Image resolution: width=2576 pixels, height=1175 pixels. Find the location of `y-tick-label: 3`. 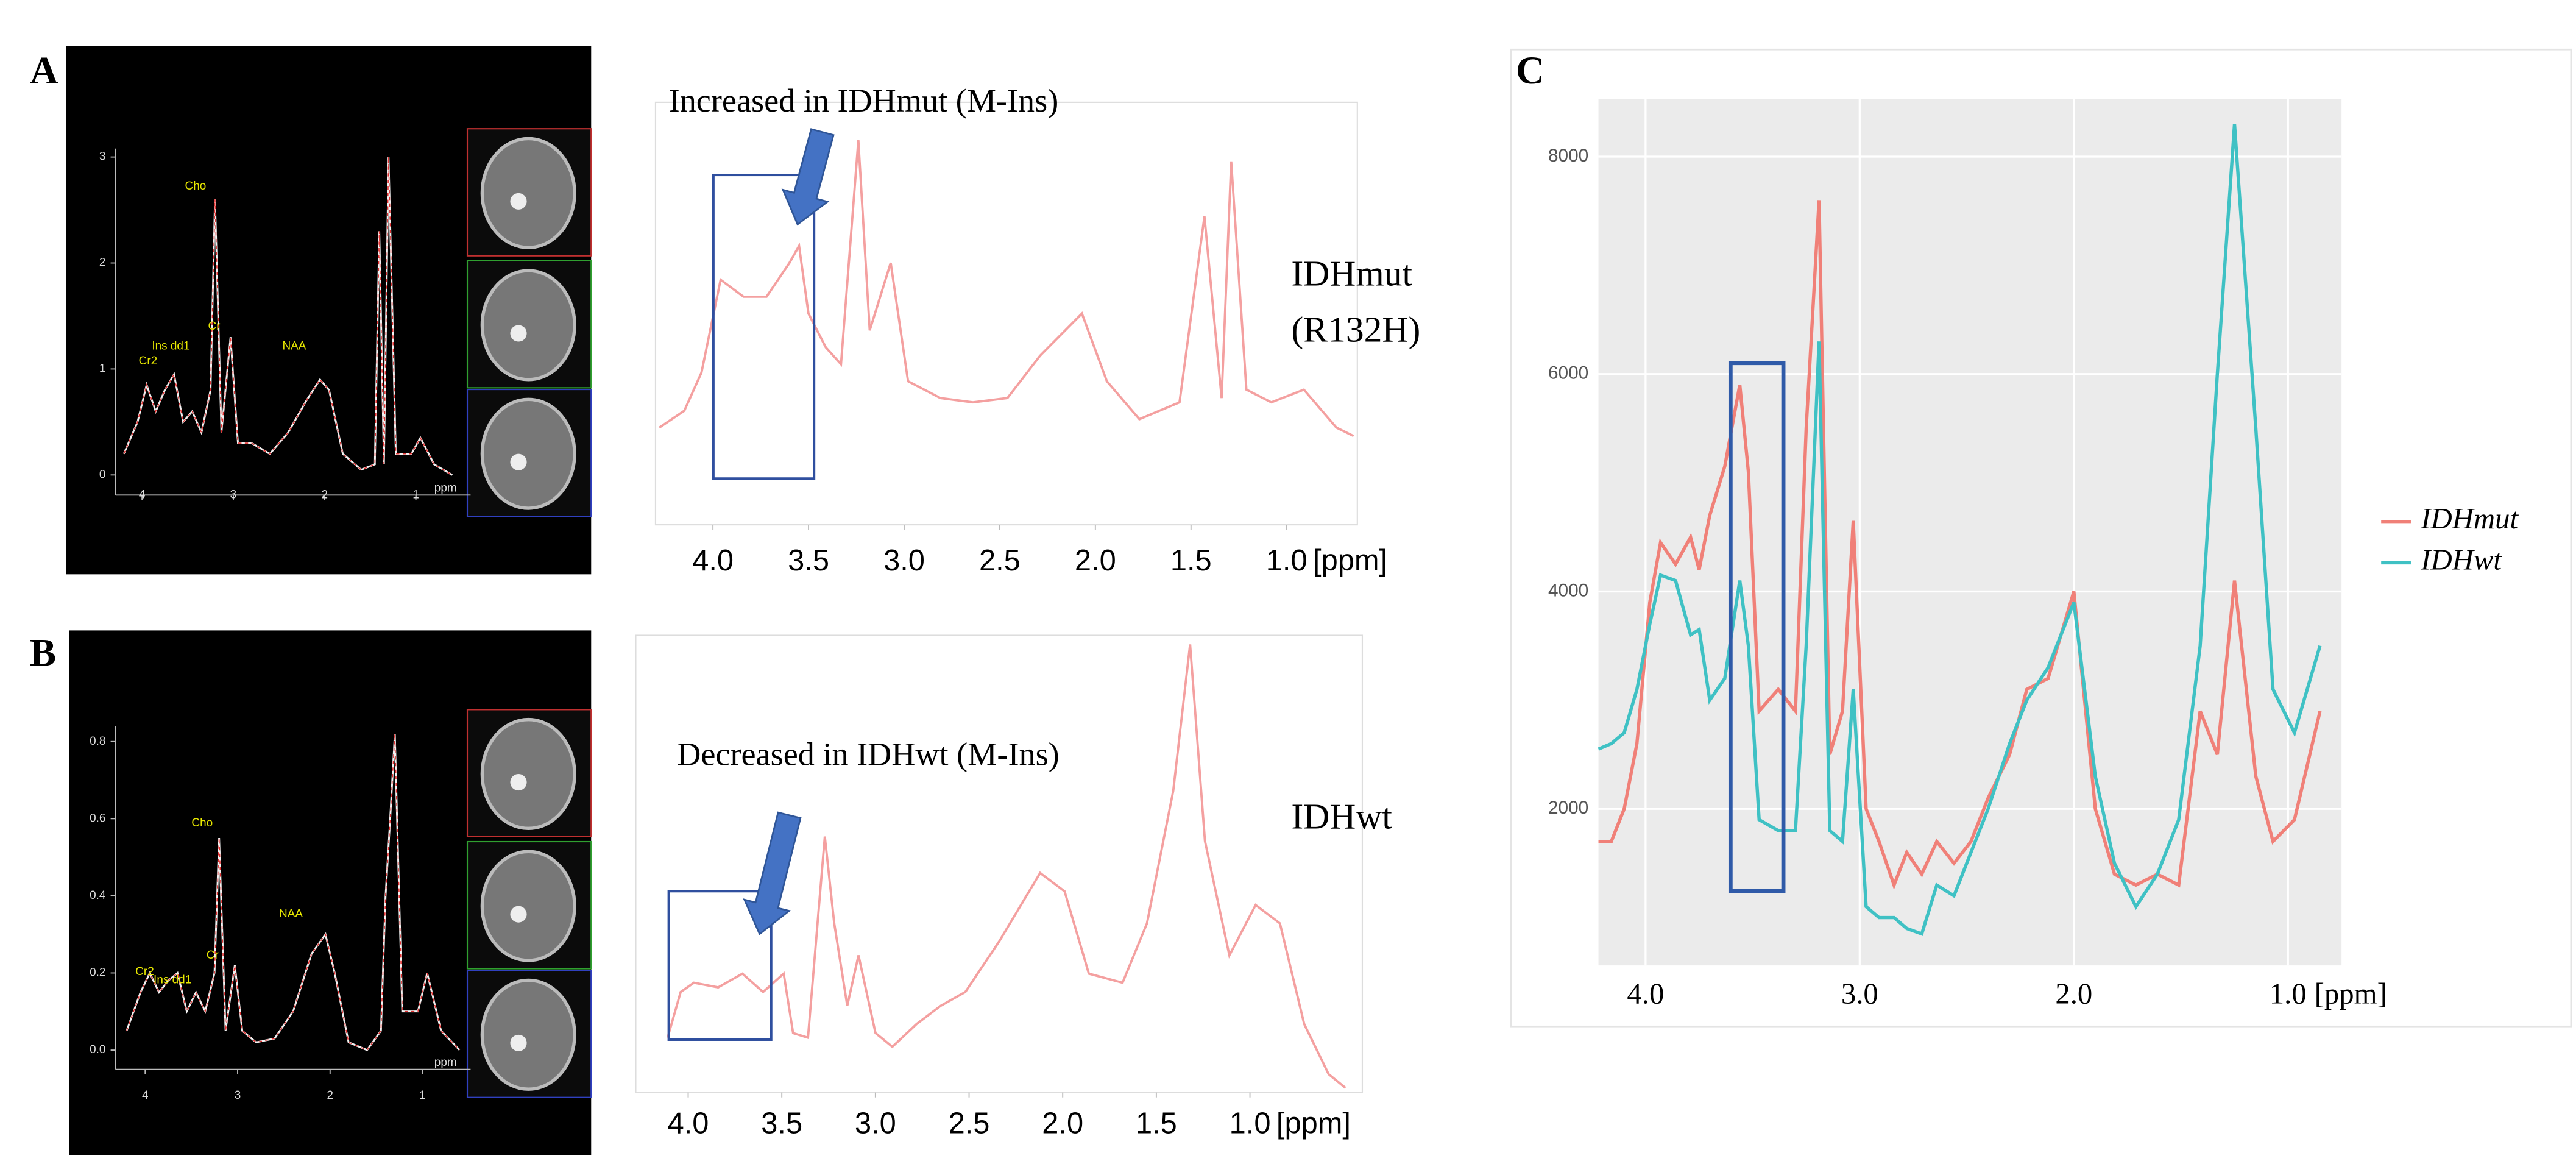

y-tick-label: 3 is located at coordinates (102, 157).